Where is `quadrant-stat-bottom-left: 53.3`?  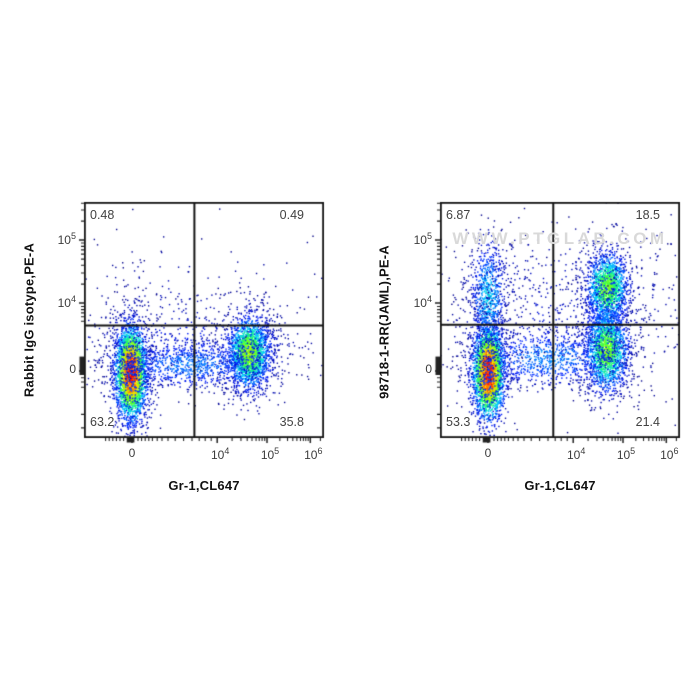
quadrant-stat-bottom-left: 53.3 is located at coordinates (458, 422).